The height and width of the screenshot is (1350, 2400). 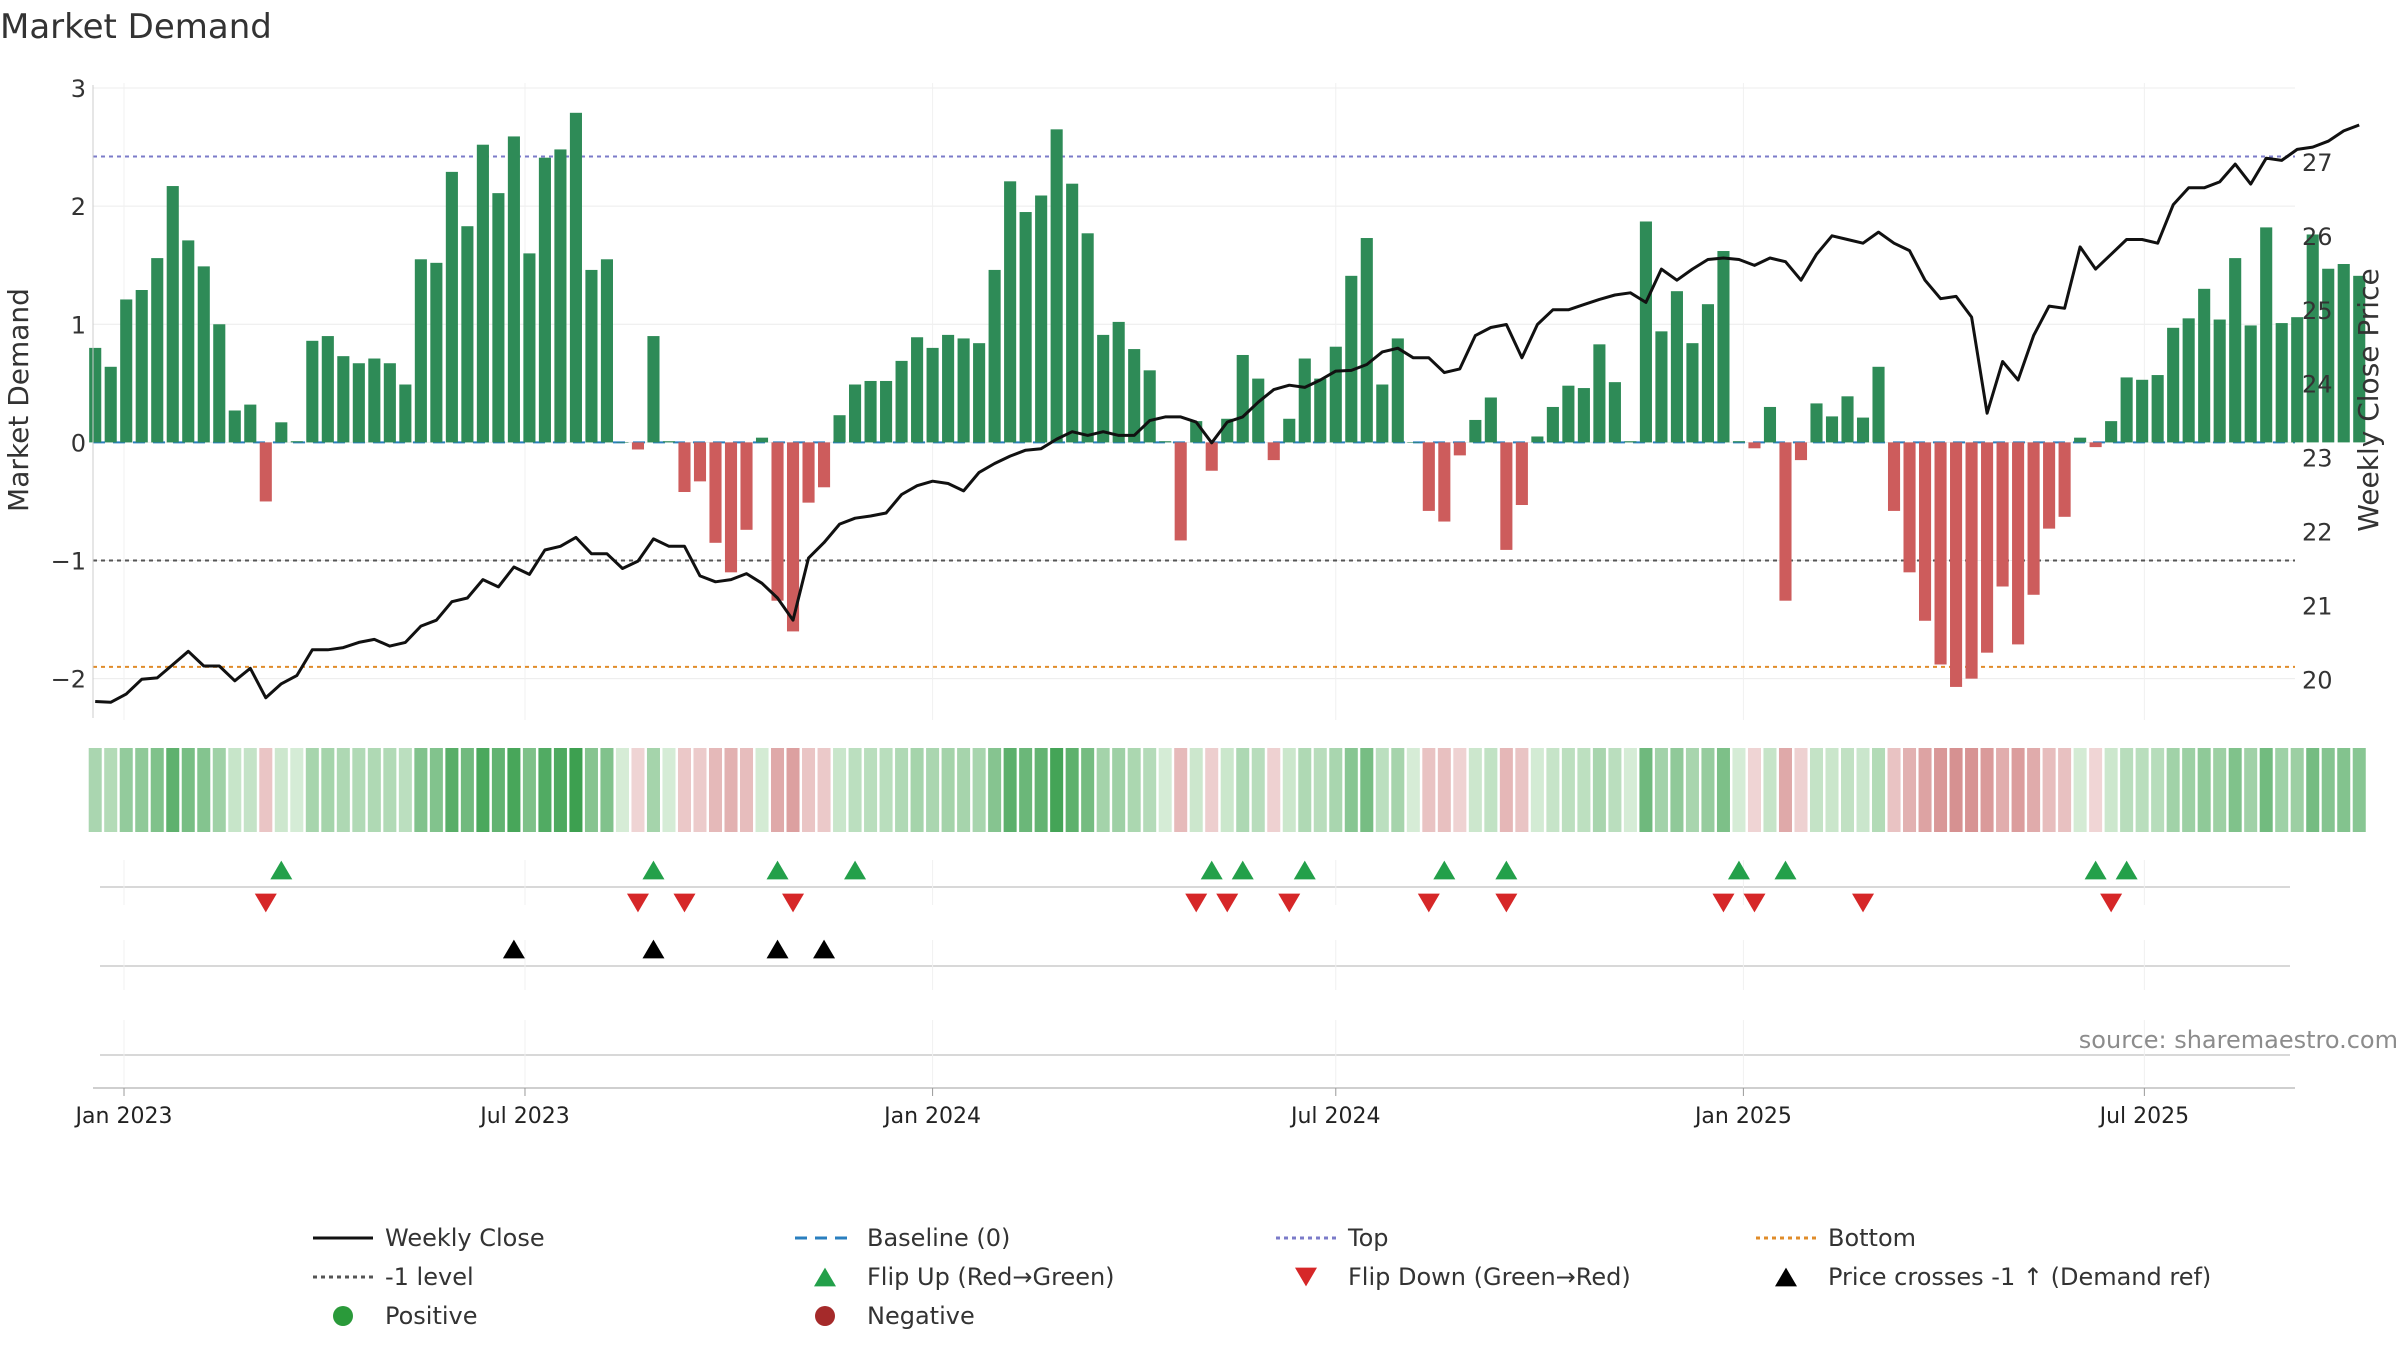 What do you see at coordinates (991, 1277) in the screenshot?
I see `legend-label: Flip Up (Red→Green)` at bounding box center [991, 1277].